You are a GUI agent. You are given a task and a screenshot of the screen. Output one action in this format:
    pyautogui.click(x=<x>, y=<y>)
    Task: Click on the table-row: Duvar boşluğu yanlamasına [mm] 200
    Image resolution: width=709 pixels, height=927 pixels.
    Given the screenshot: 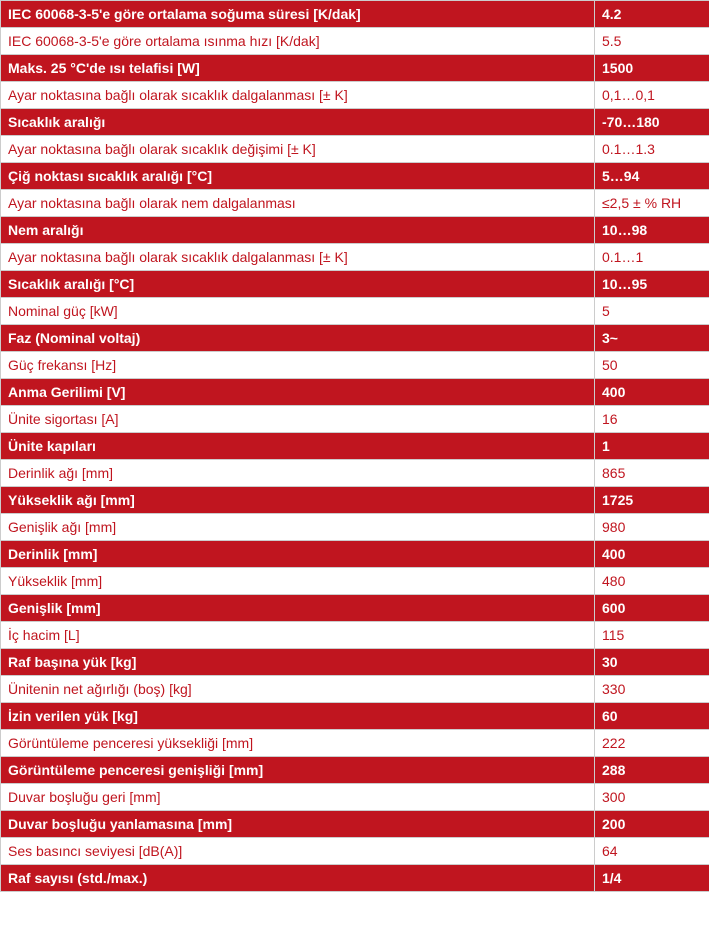 What is the action you would take?
    pyautogui.click(x=354, y=824)
    